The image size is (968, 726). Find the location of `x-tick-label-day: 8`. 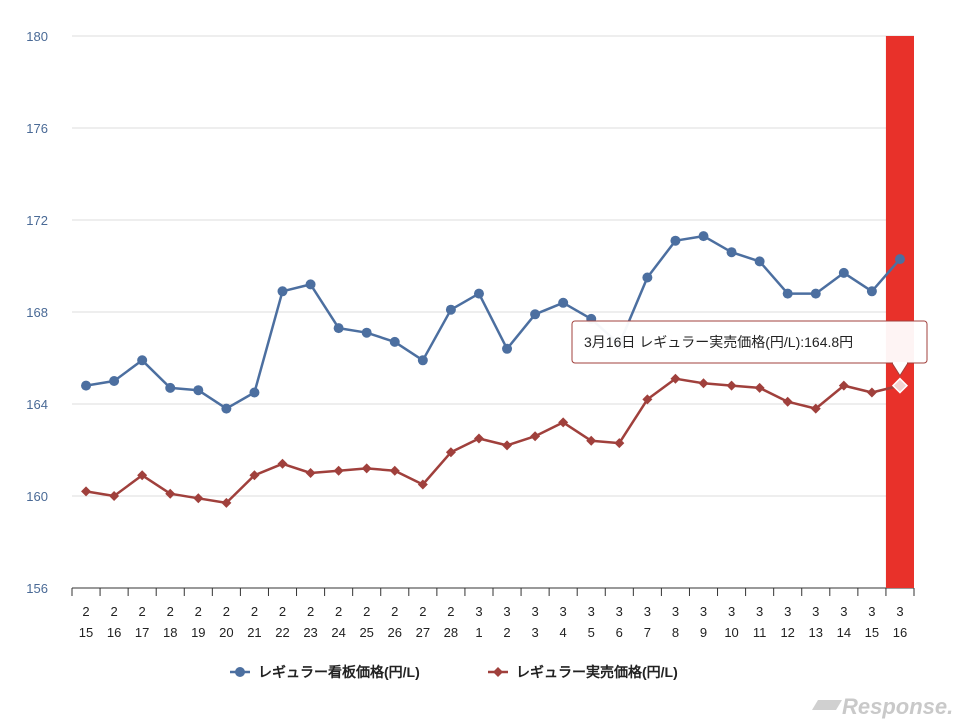

x-tick-label-day: 8 is located at coordinates (675, 632).